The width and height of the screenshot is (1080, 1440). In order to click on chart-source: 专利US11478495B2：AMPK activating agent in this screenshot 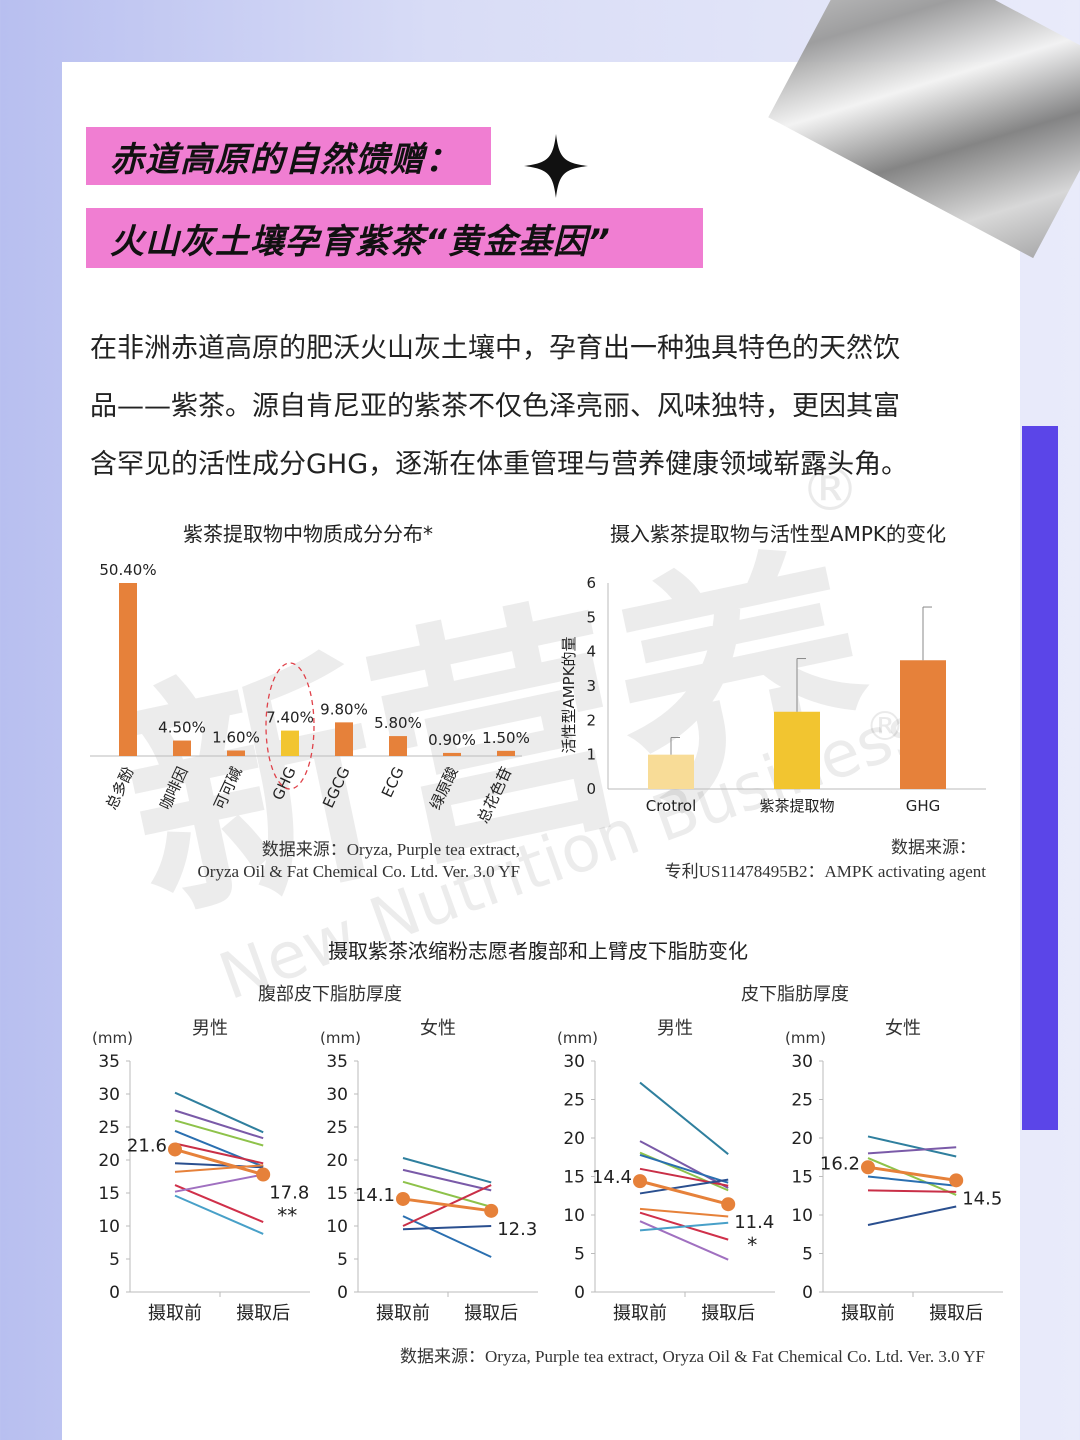, I will do `click(826, 871)`.